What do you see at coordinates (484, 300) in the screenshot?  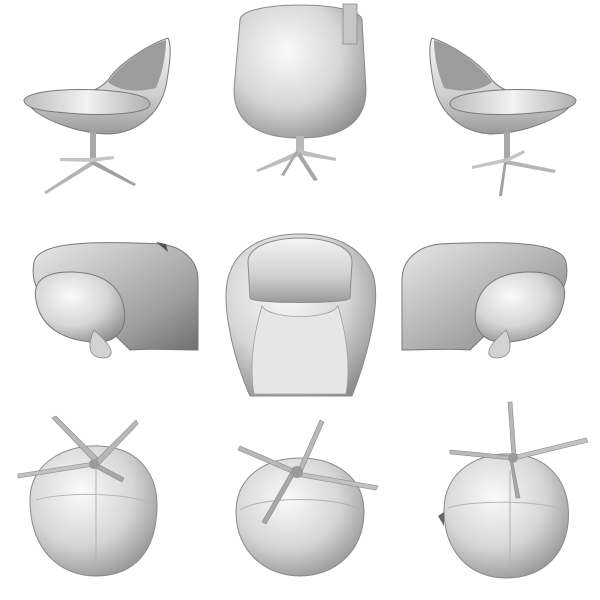 I see `chair-top-right-render` at bounding box center [484, 300].